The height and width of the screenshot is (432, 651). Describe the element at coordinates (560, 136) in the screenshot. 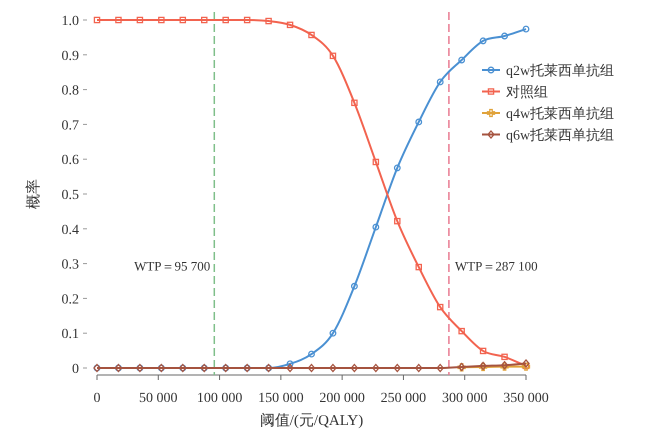

I see `legend-label: q6w托莱西单抗组` at that location.